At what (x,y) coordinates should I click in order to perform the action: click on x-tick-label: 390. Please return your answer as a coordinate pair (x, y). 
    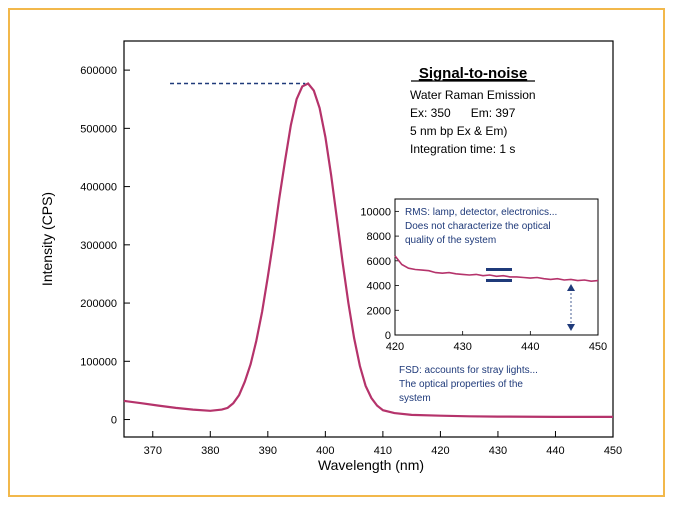
    Looking at the image, I should click on (268, 451).